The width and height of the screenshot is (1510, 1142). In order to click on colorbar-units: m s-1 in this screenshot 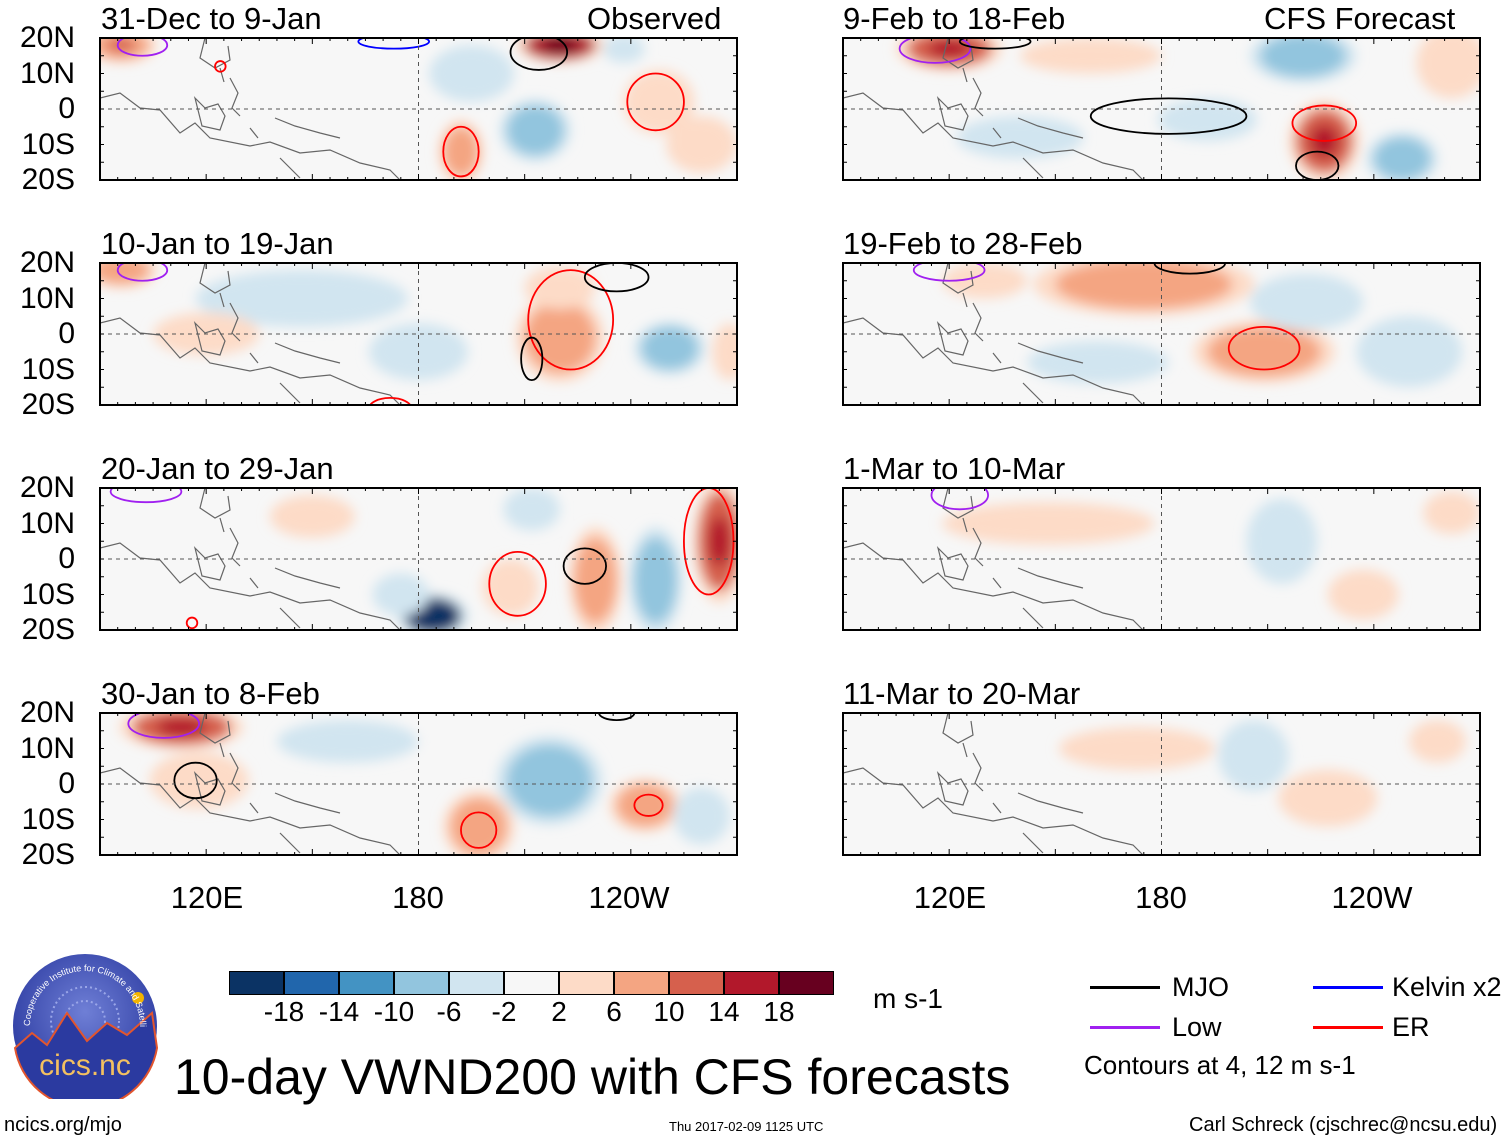, I will do `click(908, 998)`.